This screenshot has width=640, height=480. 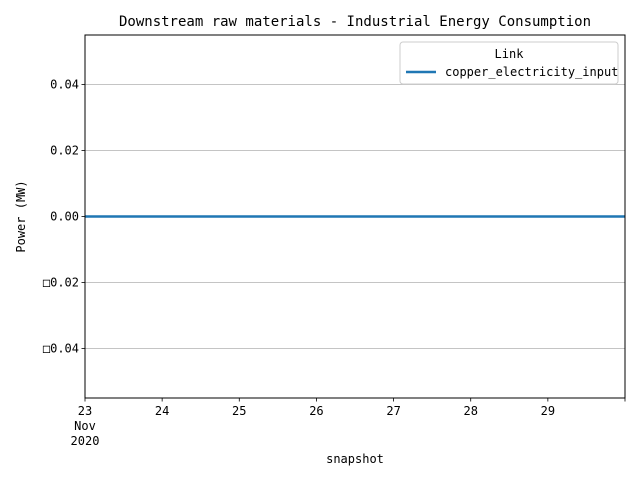 I want to click on legend-title: Link, so click(x=510, y=54).